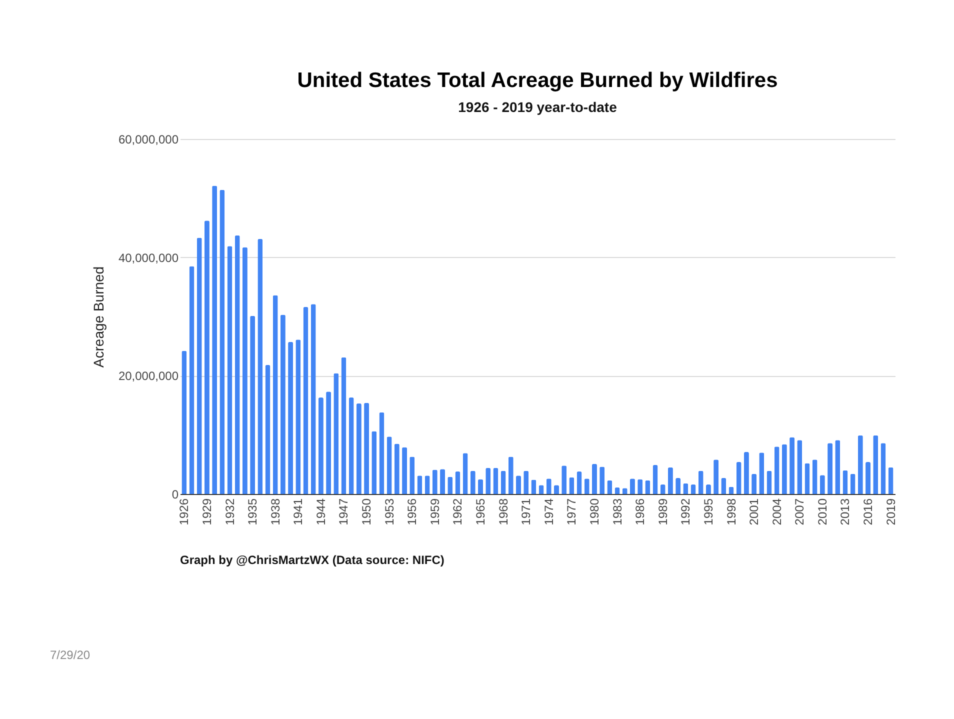 The width and height of the screenshot is (954, 719). What do you see at coordinates (845, 512) in the screenshot?
I see `x-tick-label: 2013` at bounding box center [845, 512].